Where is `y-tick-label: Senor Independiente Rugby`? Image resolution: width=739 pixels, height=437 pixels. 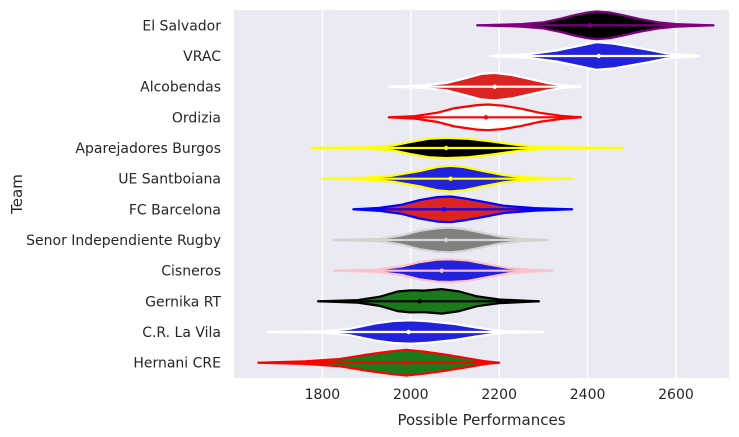
y-tick-label: Senor Independiente Rugby is located at coordinates (123, 241).